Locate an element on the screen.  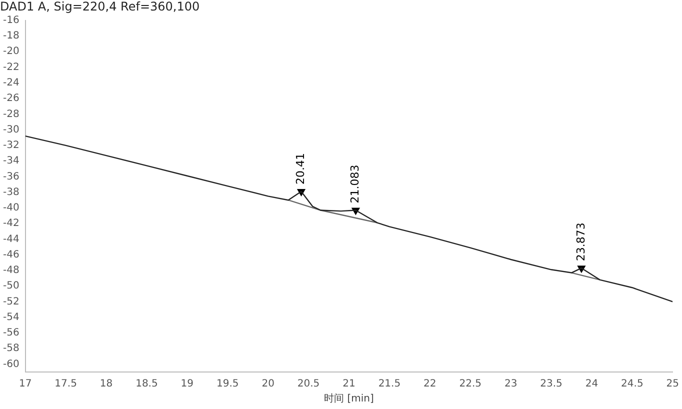
y-tick-label: -30 is located at coordinates (11, 130).